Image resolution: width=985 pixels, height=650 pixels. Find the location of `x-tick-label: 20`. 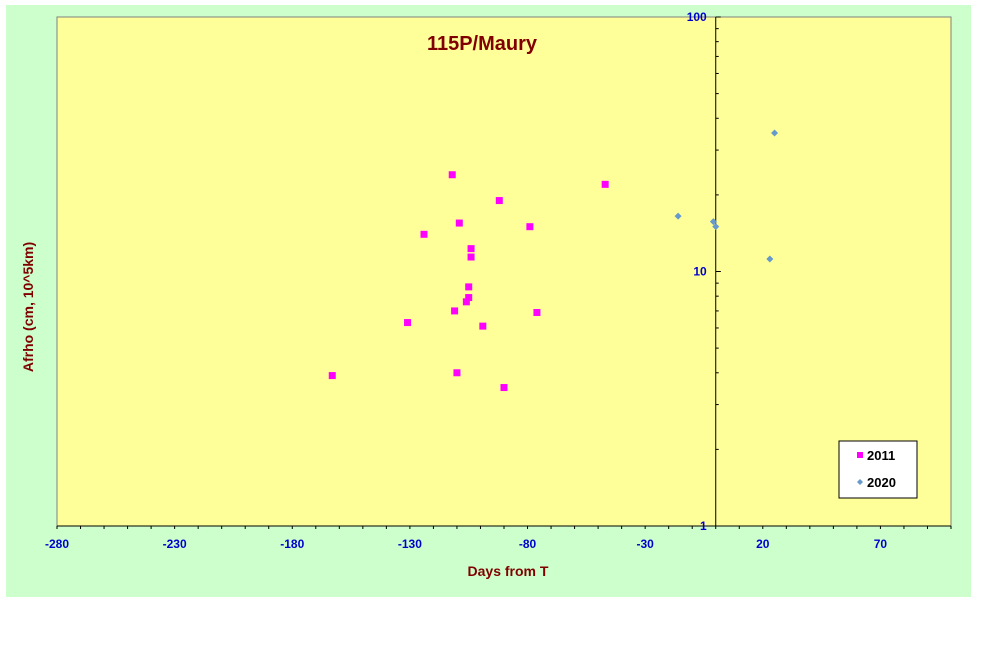

x-tick-label: 20 is located at coordinates (763, 544).